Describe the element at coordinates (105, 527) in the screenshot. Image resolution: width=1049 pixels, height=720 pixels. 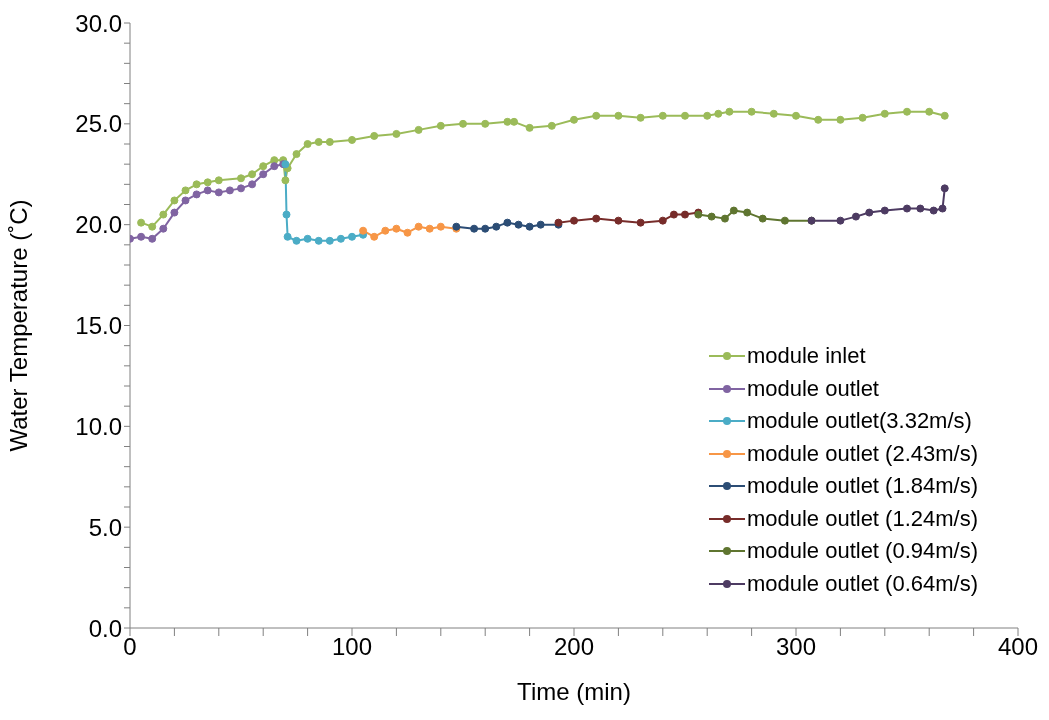
I see `y-tick-label: 5.0` at that location.